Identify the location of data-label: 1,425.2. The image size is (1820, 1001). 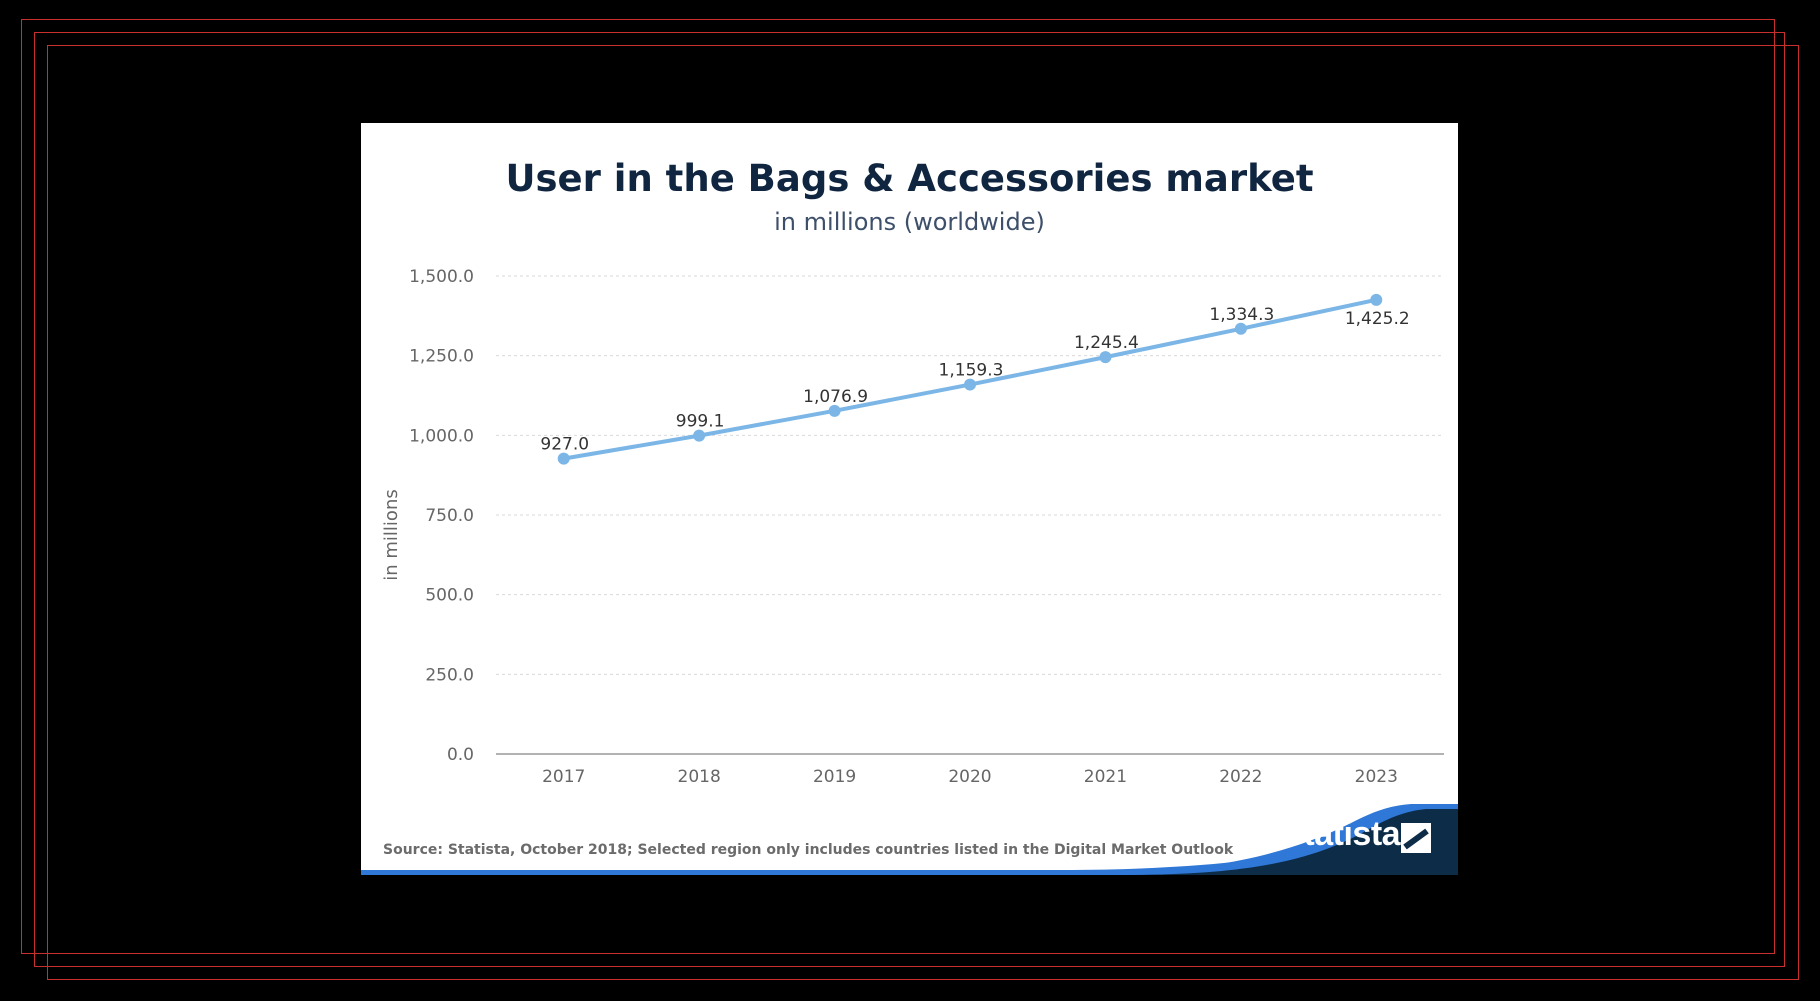
(1377, 319).